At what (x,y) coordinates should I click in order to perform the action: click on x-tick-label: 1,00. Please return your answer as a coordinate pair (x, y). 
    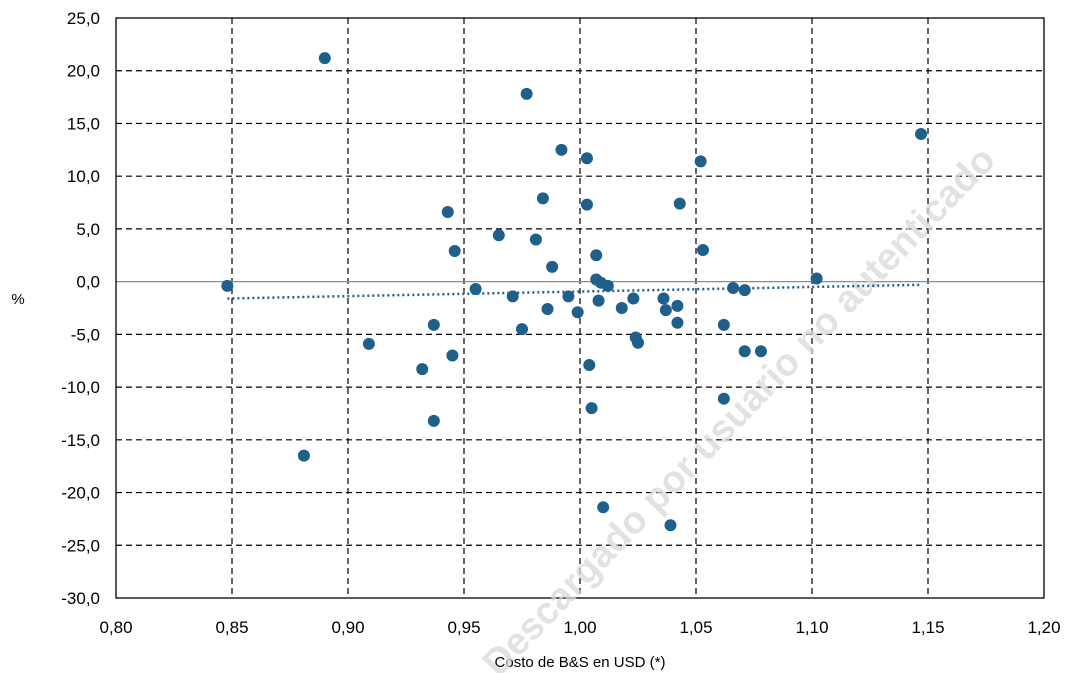
    Looking at the image, I should click on (579, 627).